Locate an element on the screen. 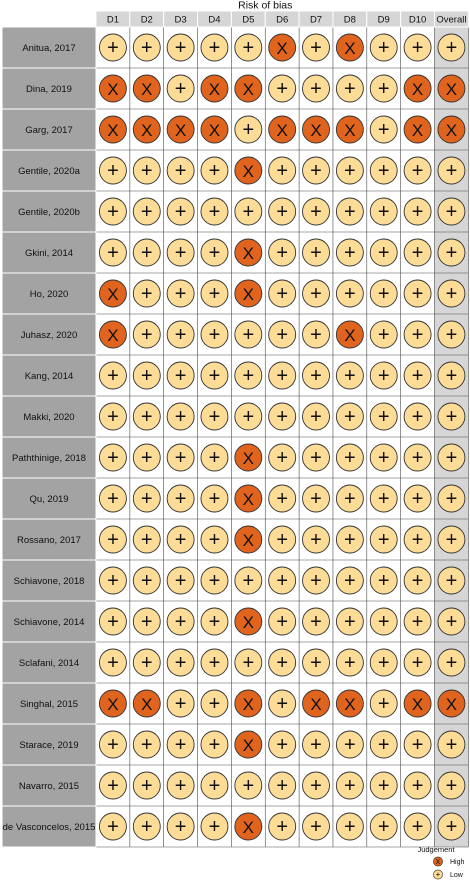 The width and height of the screenshot is (470, 883). study-name: Anitua, 2017 is located at coordinates (48, 48).